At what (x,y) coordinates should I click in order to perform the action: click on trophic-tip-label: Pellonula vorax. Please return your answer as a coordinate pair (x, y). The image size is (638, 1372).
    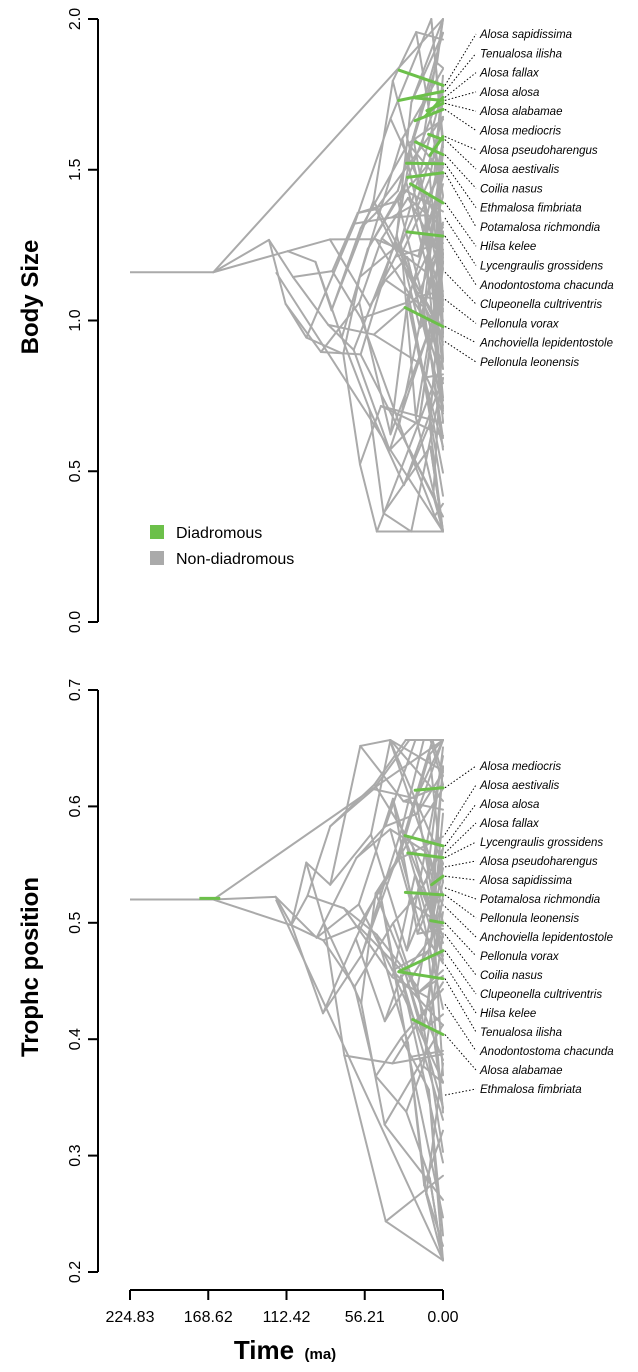
    Looking at the image, I should click on (520, 957).